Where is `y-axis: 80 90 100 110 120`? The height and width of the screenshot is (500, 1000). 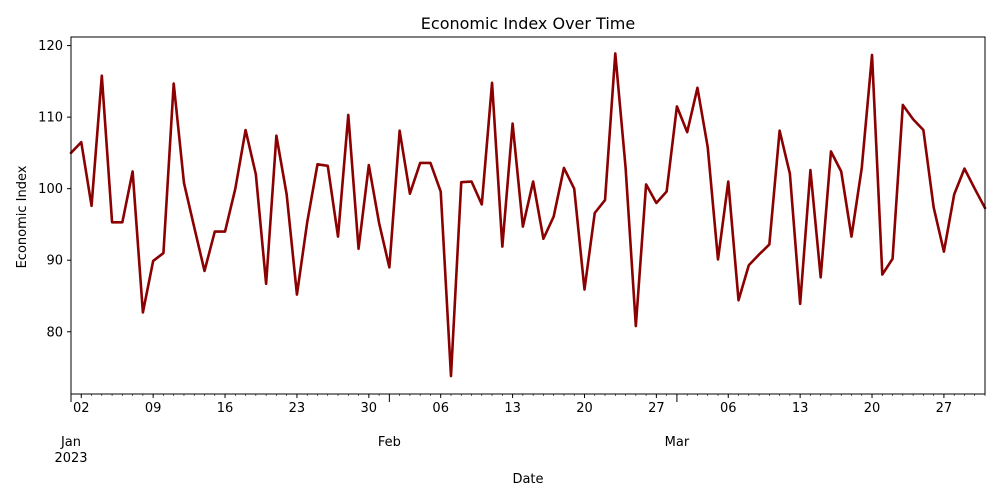
y-axis: 80 90 100 110 120 is located at coordinates (54, 189).